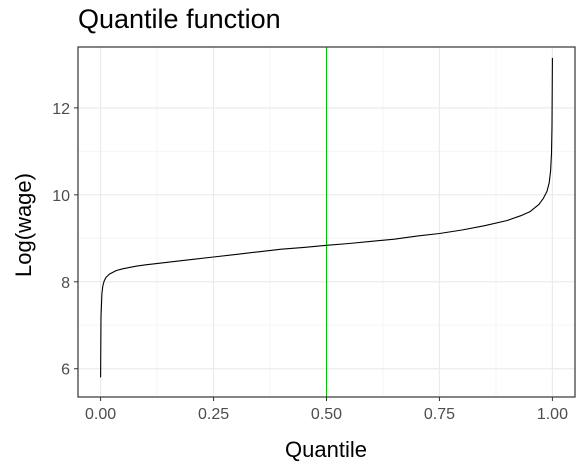 This screenshot has width=585, height=474. I want to click on y-tick-label: 6, so click(65, 370).